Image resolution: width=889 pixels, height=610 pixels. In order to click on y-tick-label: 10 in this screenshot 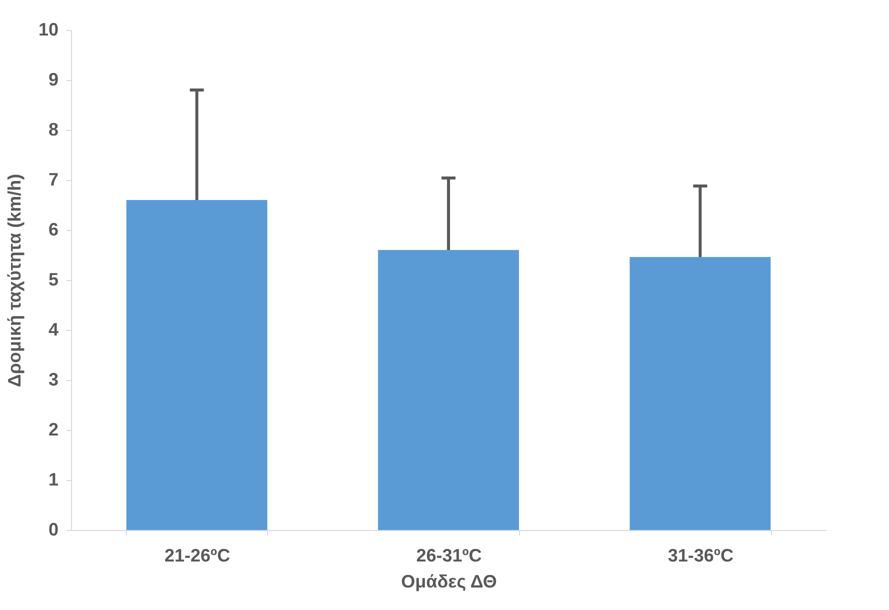, I will do `click(48, 30)`.